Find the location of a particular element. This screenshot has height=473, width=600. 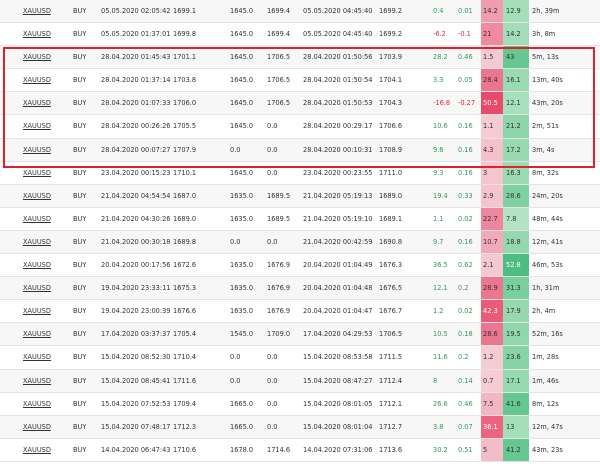

profit-pips: 9.3 is located at coordinates (438, 172).